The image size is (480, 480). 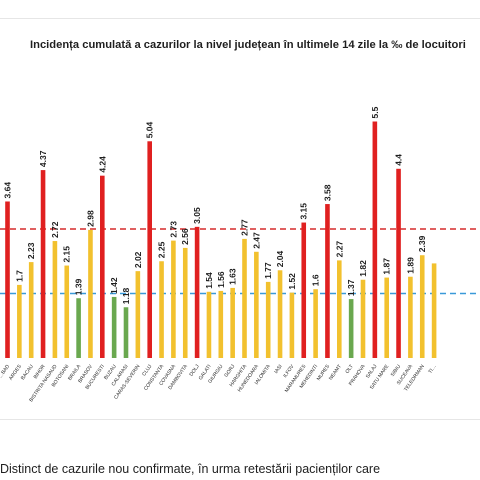 What do you see at coordinates (126, 295) in the screenshot?
I see `data-label-11: 1.18` at bounding box center [126, 295].